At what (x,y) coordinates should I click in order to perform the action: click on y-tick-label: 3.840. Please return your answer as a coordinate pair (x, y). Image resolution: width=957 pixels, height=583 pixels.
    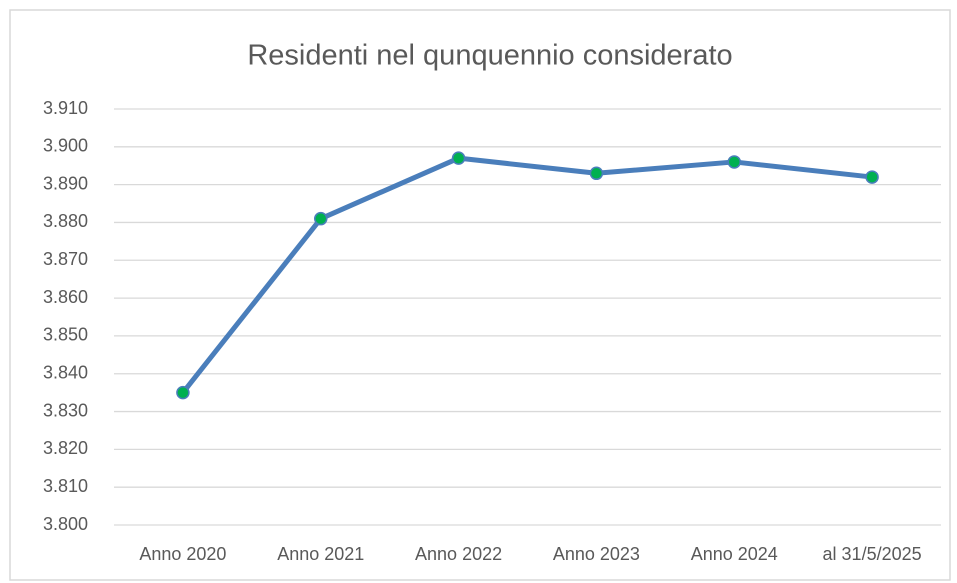
    Looking at the image, I should click on (65, 372).